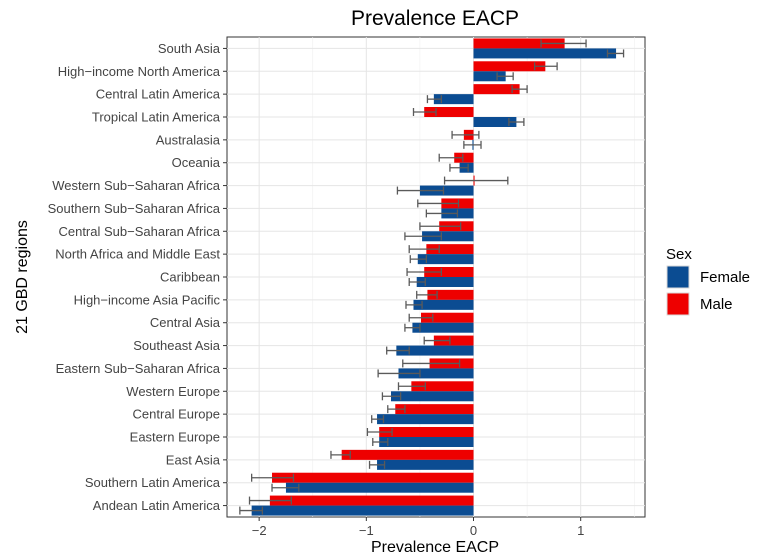 This screenshot has height=555, width=758. Describe the element at coordinates (175, 437) in the screenshot. I see `category-label: Eastern Europe` at that location.